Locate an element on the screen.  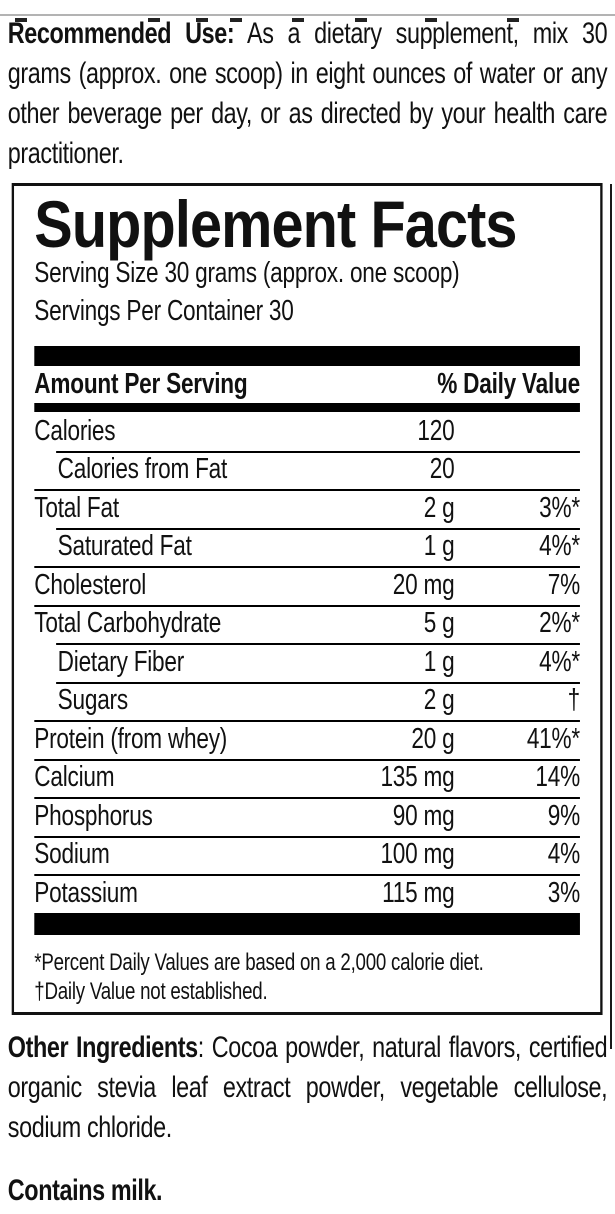
nutrient-row: Sugars 2 g † is located at coordinates (307, 701).